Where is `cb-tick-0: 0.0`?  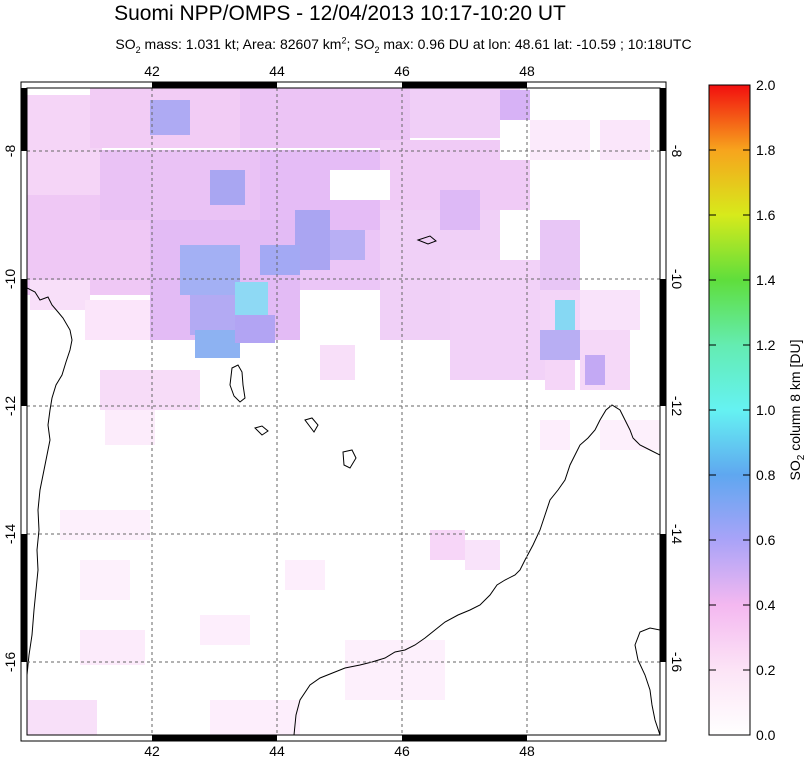
cb-tick-0: 0.0 is located at coordinates (766, 735).